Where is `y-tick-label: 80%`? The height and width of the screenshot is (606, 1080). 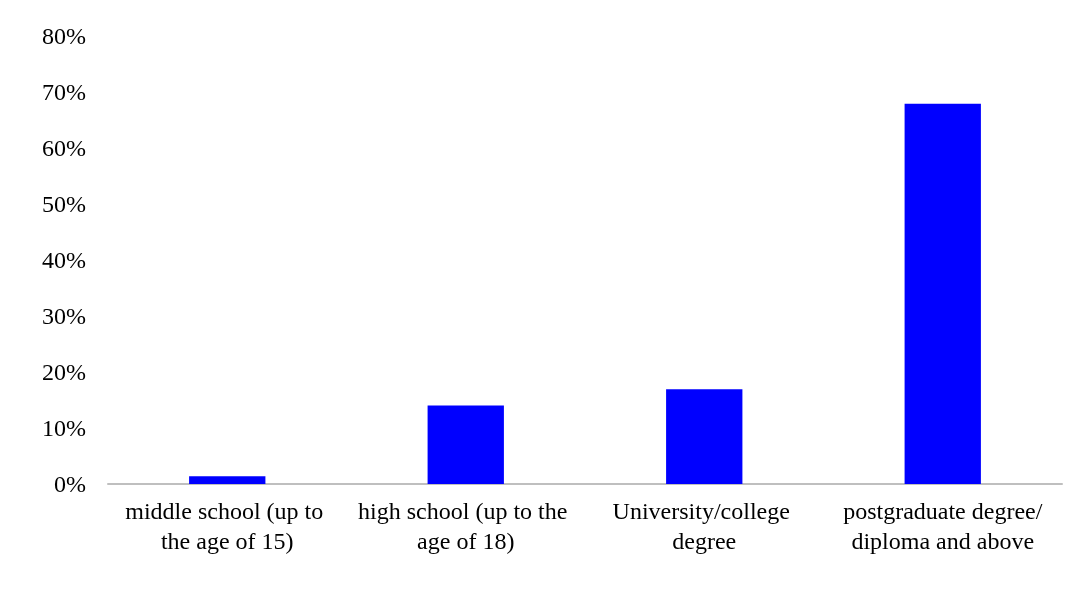
y-tick-label: 80% is located at coordinates (64, 36).